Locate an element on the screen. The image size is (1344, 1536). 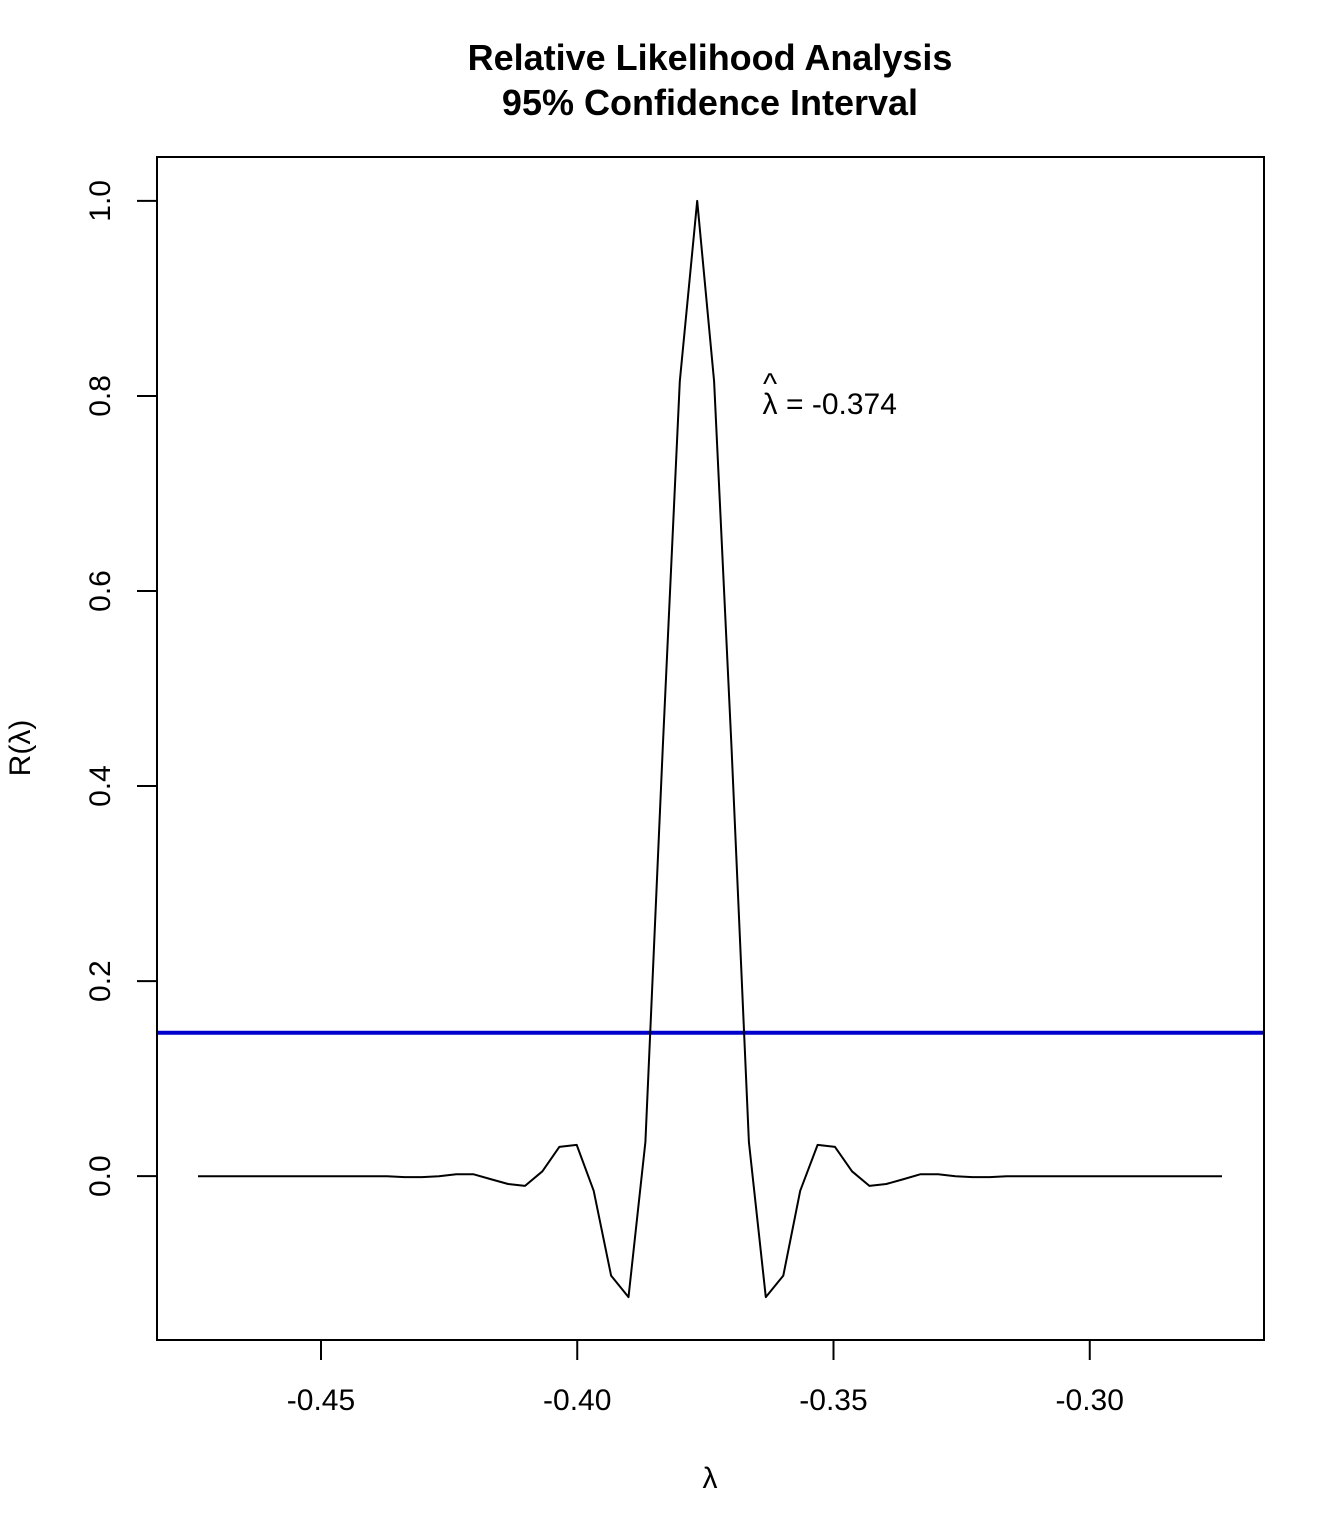
chart-title: Relative Likelihood Analysis is located at coordinates (710, 57).